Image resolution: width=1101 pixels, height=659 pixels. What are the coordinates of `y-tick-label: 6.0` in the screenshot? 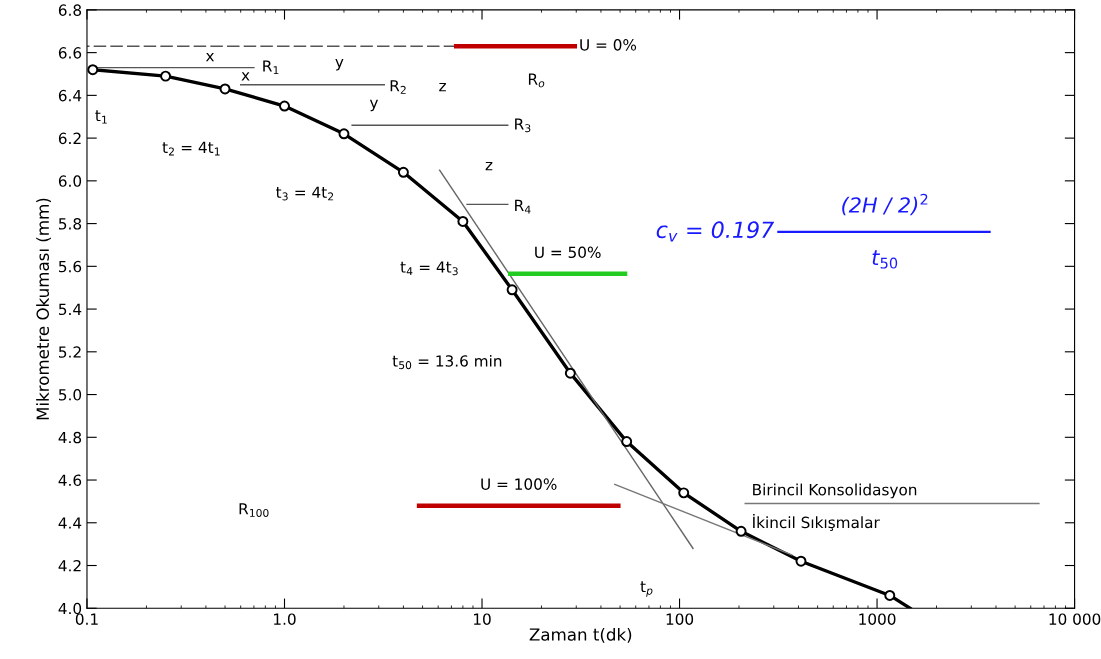 It's located at (70, 181).